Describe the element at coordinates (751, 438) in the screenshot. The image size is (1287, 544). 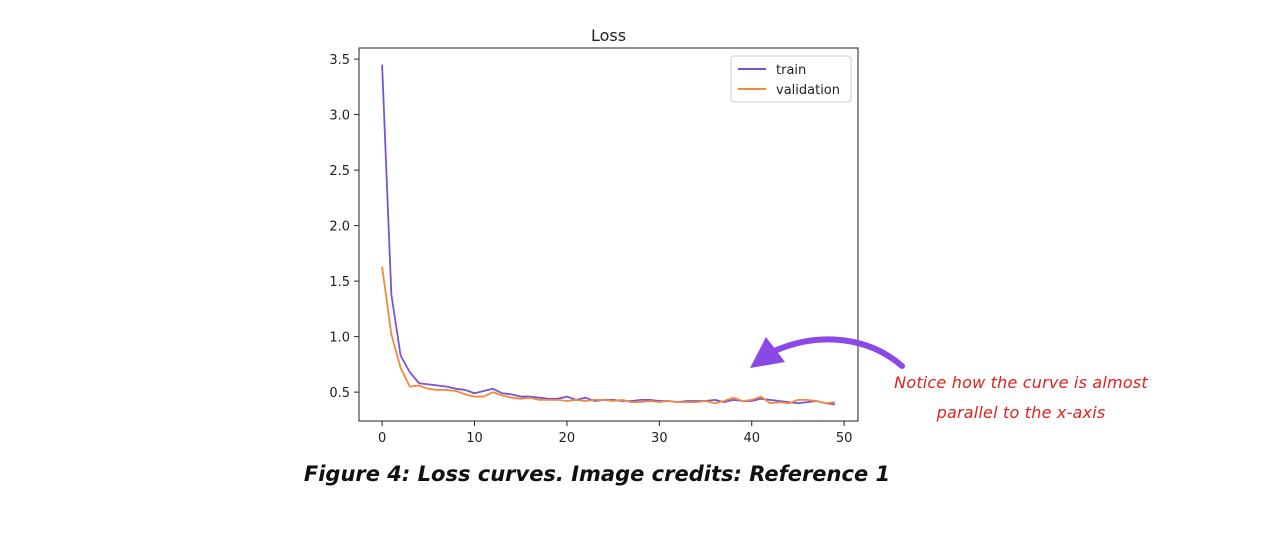
I see `x-tick-label: 40` at that location.